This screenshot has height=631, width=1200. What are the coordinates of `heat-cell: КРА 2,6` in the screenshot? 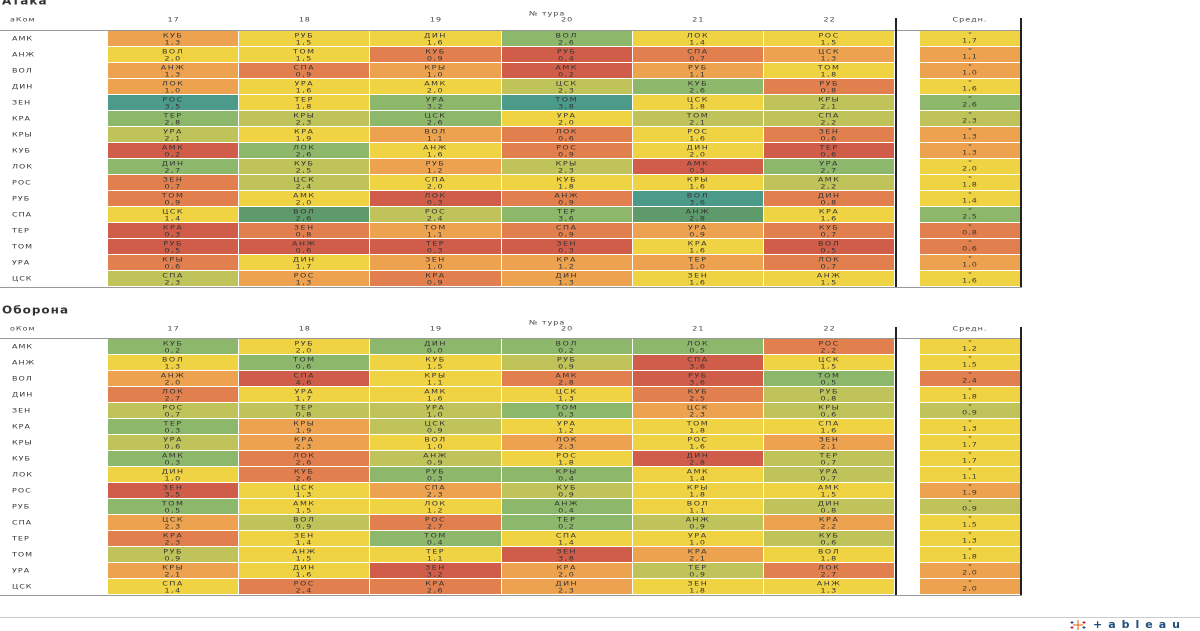 It's located at (436, 587).